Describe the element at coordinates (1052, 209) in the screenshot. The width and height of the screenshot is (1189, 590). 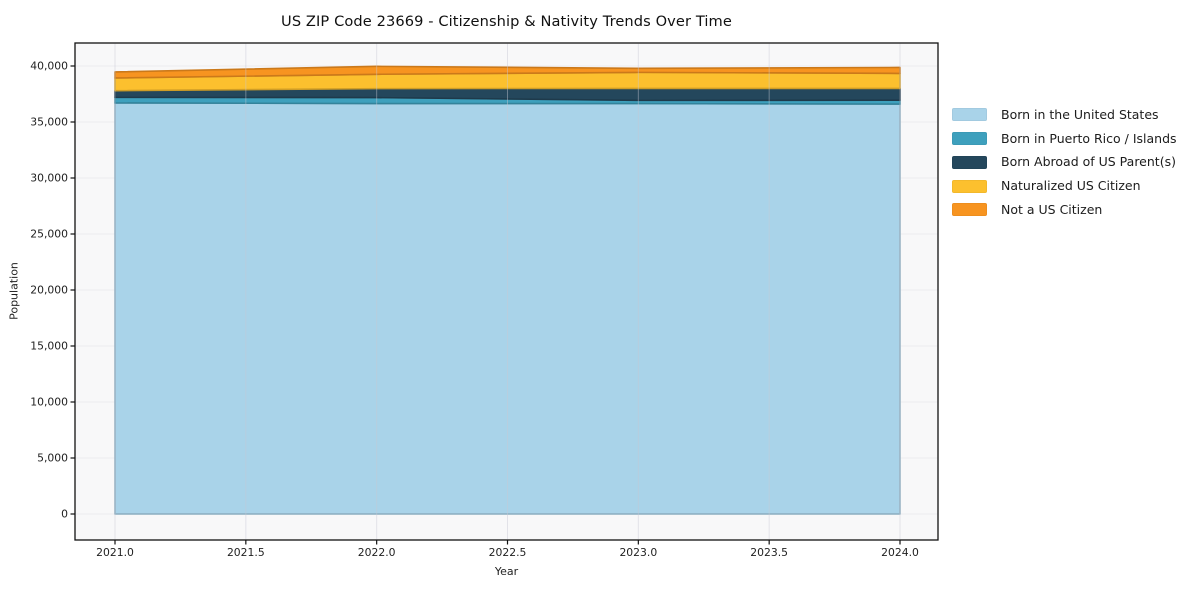
I see `legend-label: Not a US Citizen` at that location.